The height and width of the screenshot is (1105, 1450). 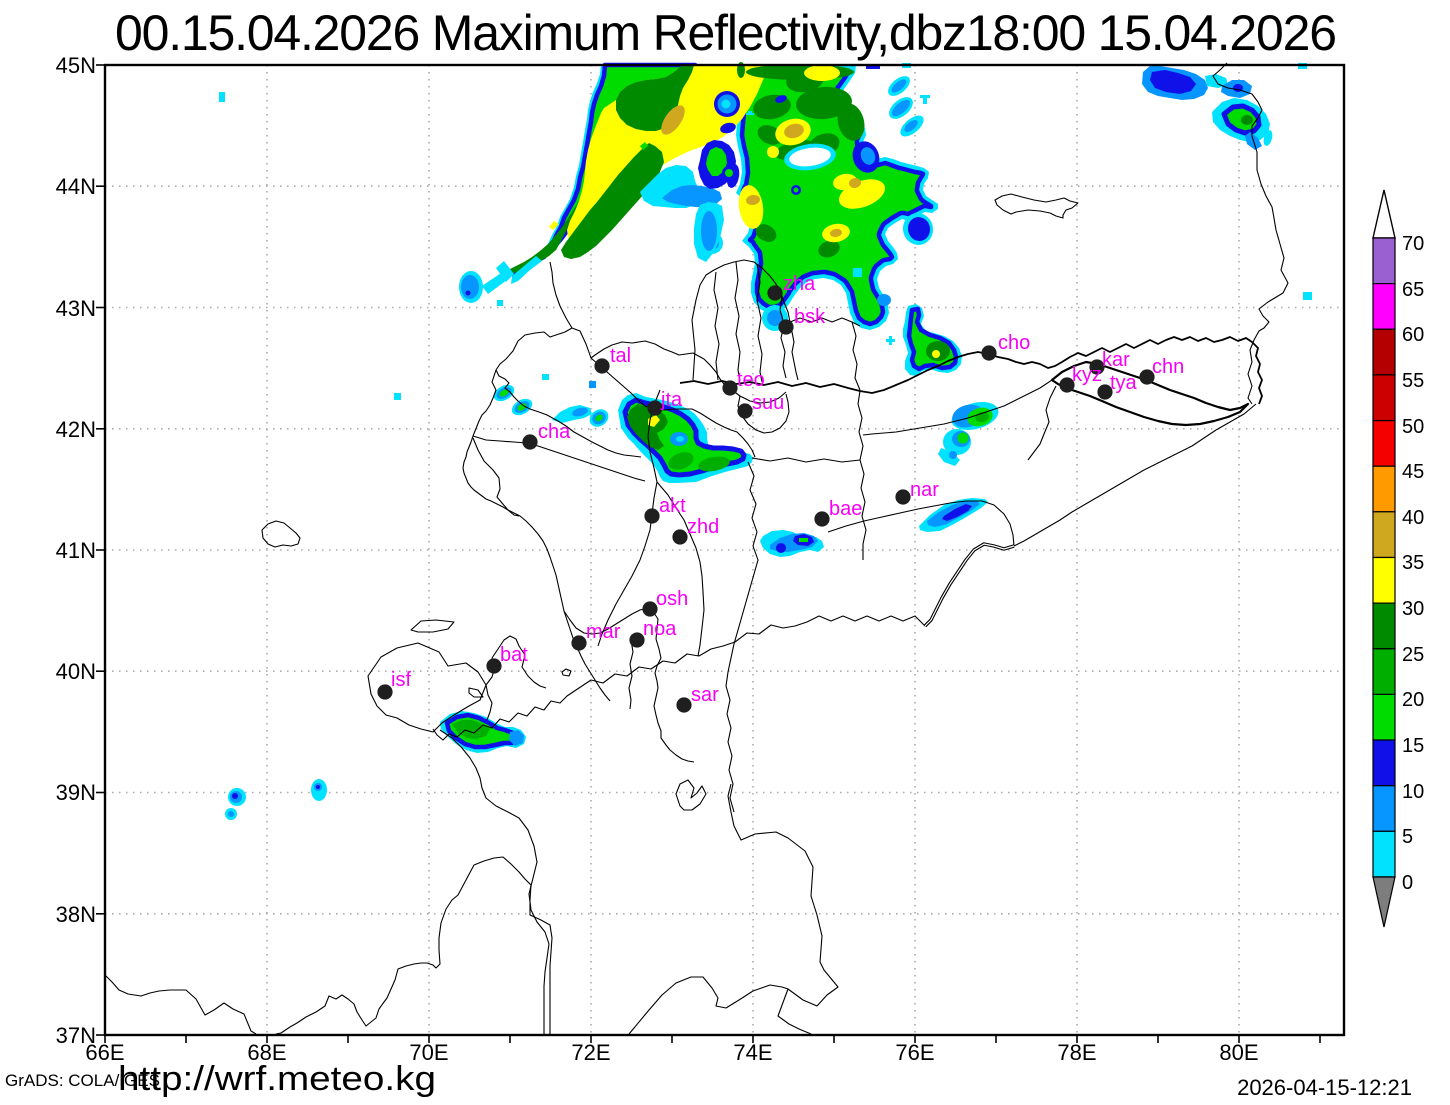 I want to click on svg-text: 42N, so click(x=76, y=429).